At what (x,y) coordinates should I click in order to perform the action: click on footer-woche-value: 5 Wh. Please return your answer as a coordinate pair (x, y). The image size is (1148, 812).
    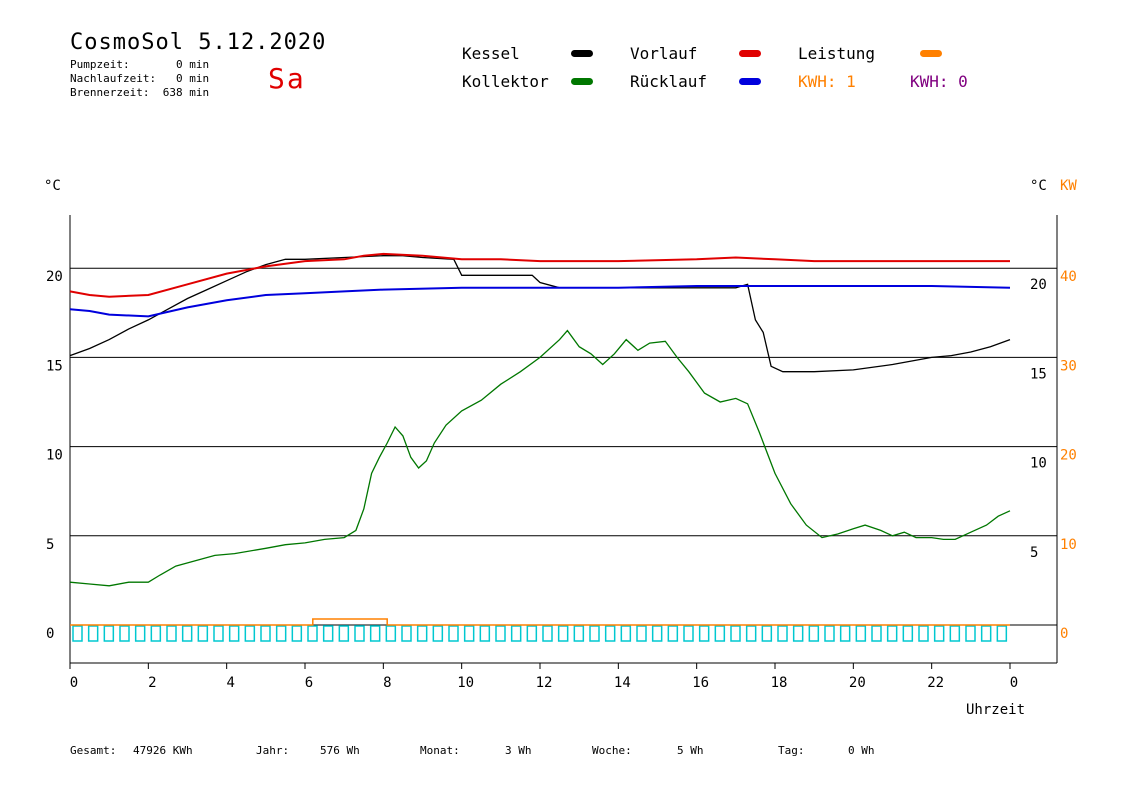
    Looking at the image, I should click on (690, 750).